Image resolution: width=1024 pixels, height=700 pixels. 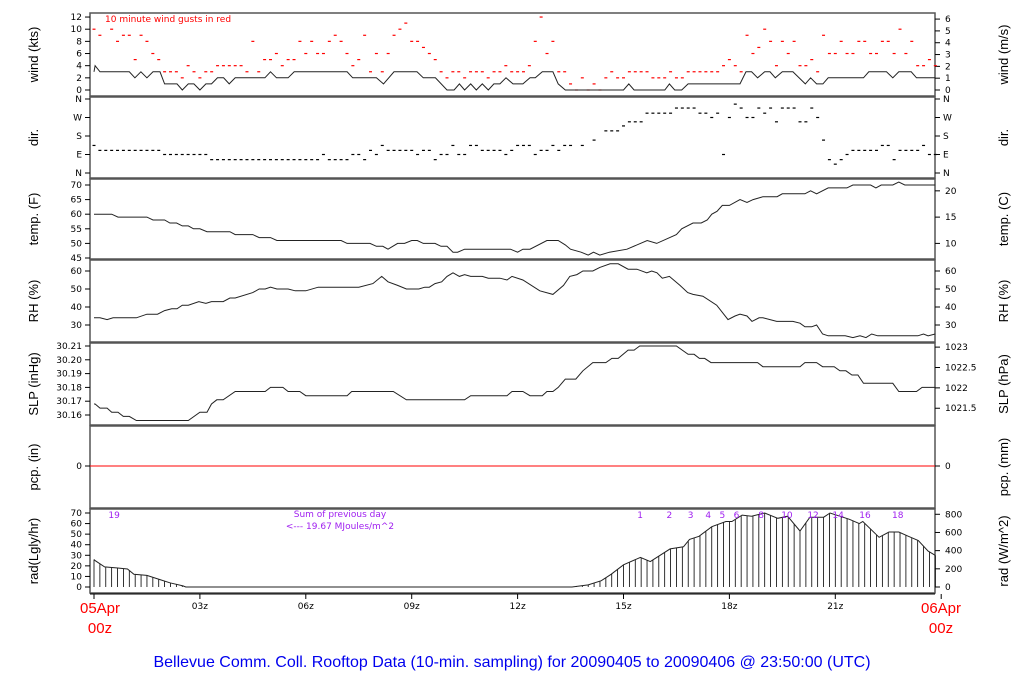 What do you see at coordinates (961, 368) in the screenshot?
I see `slp-ticklabel-right: 1022.5` at bounding box center [961, 368].